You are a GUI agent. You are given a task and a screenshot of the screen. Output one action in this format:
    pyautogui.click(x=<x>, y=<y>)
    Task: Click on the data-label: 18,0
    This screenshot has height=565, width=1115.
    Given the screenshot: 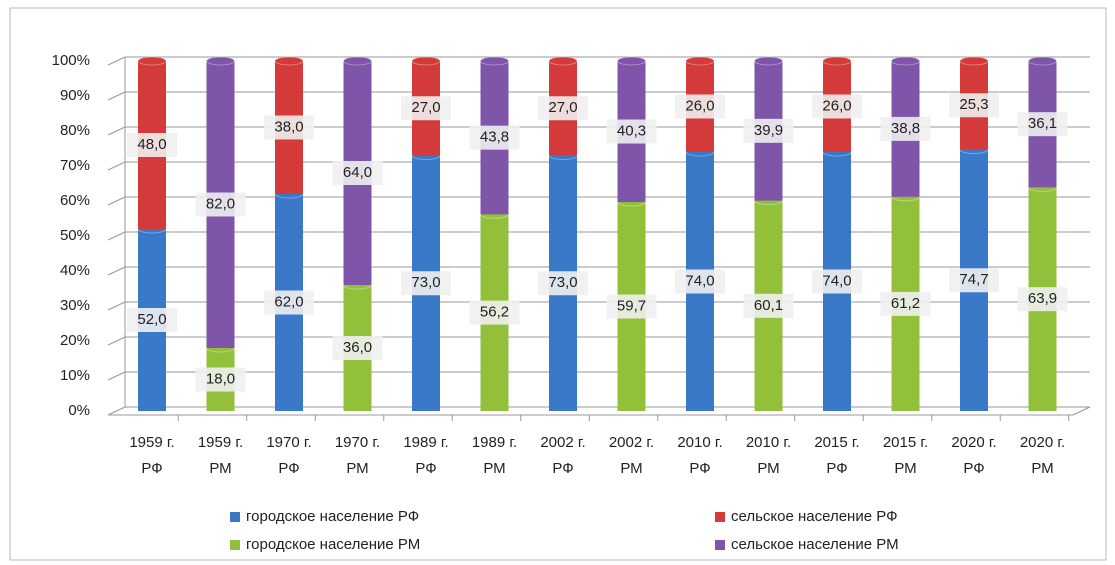 What is the action you would take?
    pyautogui.click(x=220, y=378)
    